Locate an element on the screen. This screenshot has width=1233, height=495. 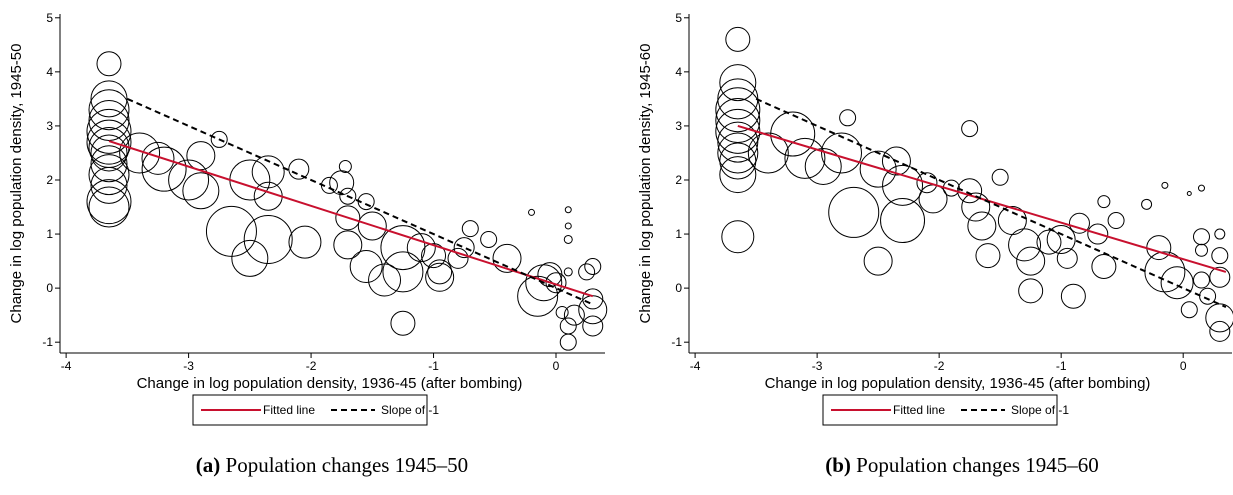
caption-text: Population changes 1945–50 is located at coordinates (347, 465).